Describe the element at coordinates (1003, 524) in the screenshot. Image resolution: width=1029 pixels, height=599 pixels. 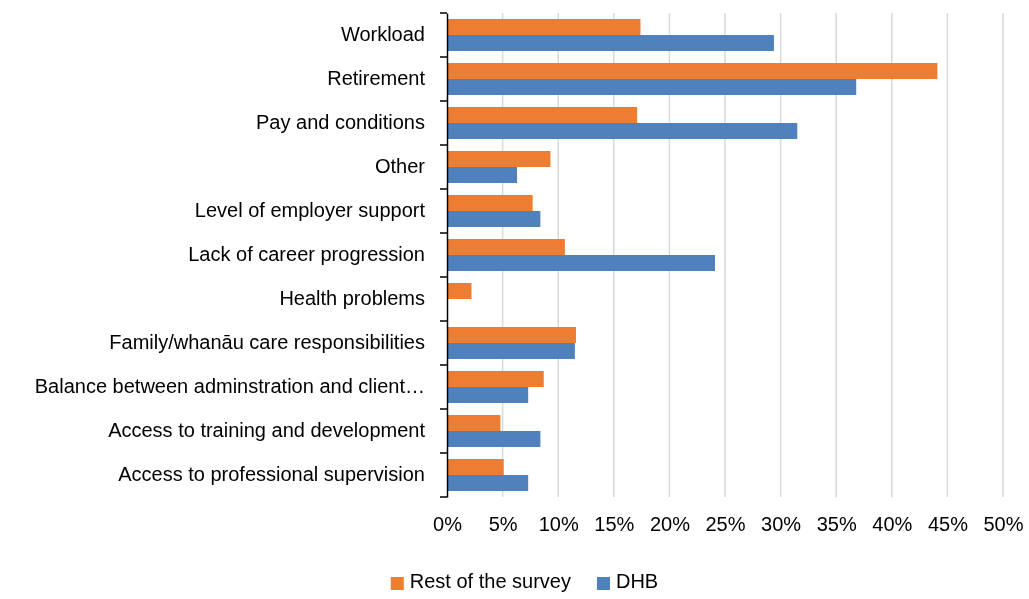
I see `x-tick-label: 50%` at that location.